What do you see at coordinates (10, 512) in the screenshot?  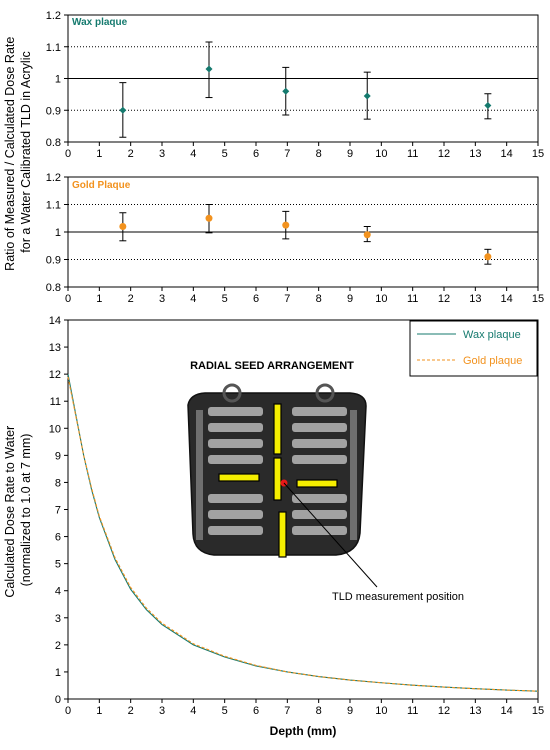 I see `dose-ylabel-line1: Calculated Dose Rate to Water` at bounding box center [10, 512].